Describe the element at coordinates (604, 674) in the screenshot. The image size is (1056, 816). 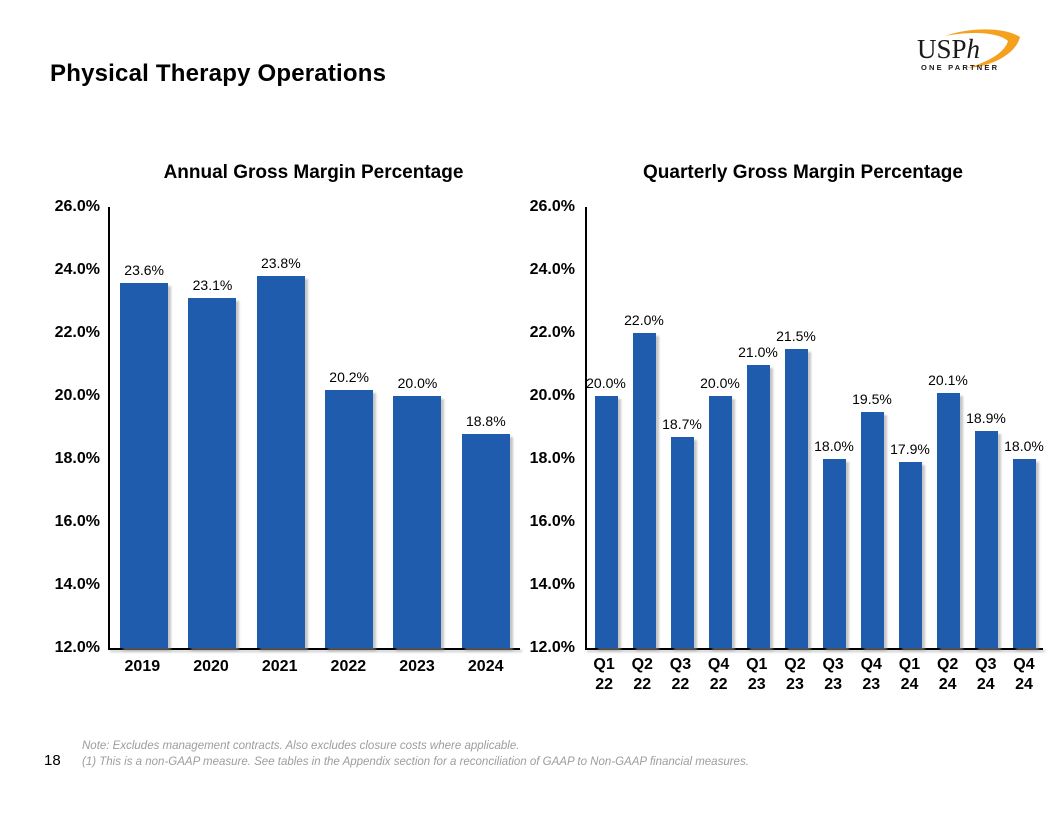
I see `x-category-label: Q1 22` at that location.